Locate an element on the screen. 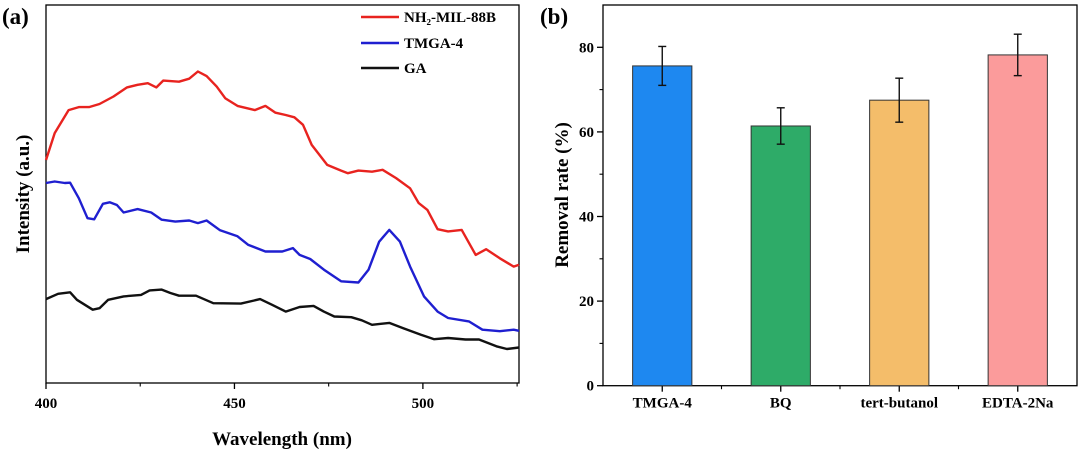 The width and height of the screenshot is (1080, 454). x-tick-label: EDTA-2Na is located at coordinates (1018, 404).